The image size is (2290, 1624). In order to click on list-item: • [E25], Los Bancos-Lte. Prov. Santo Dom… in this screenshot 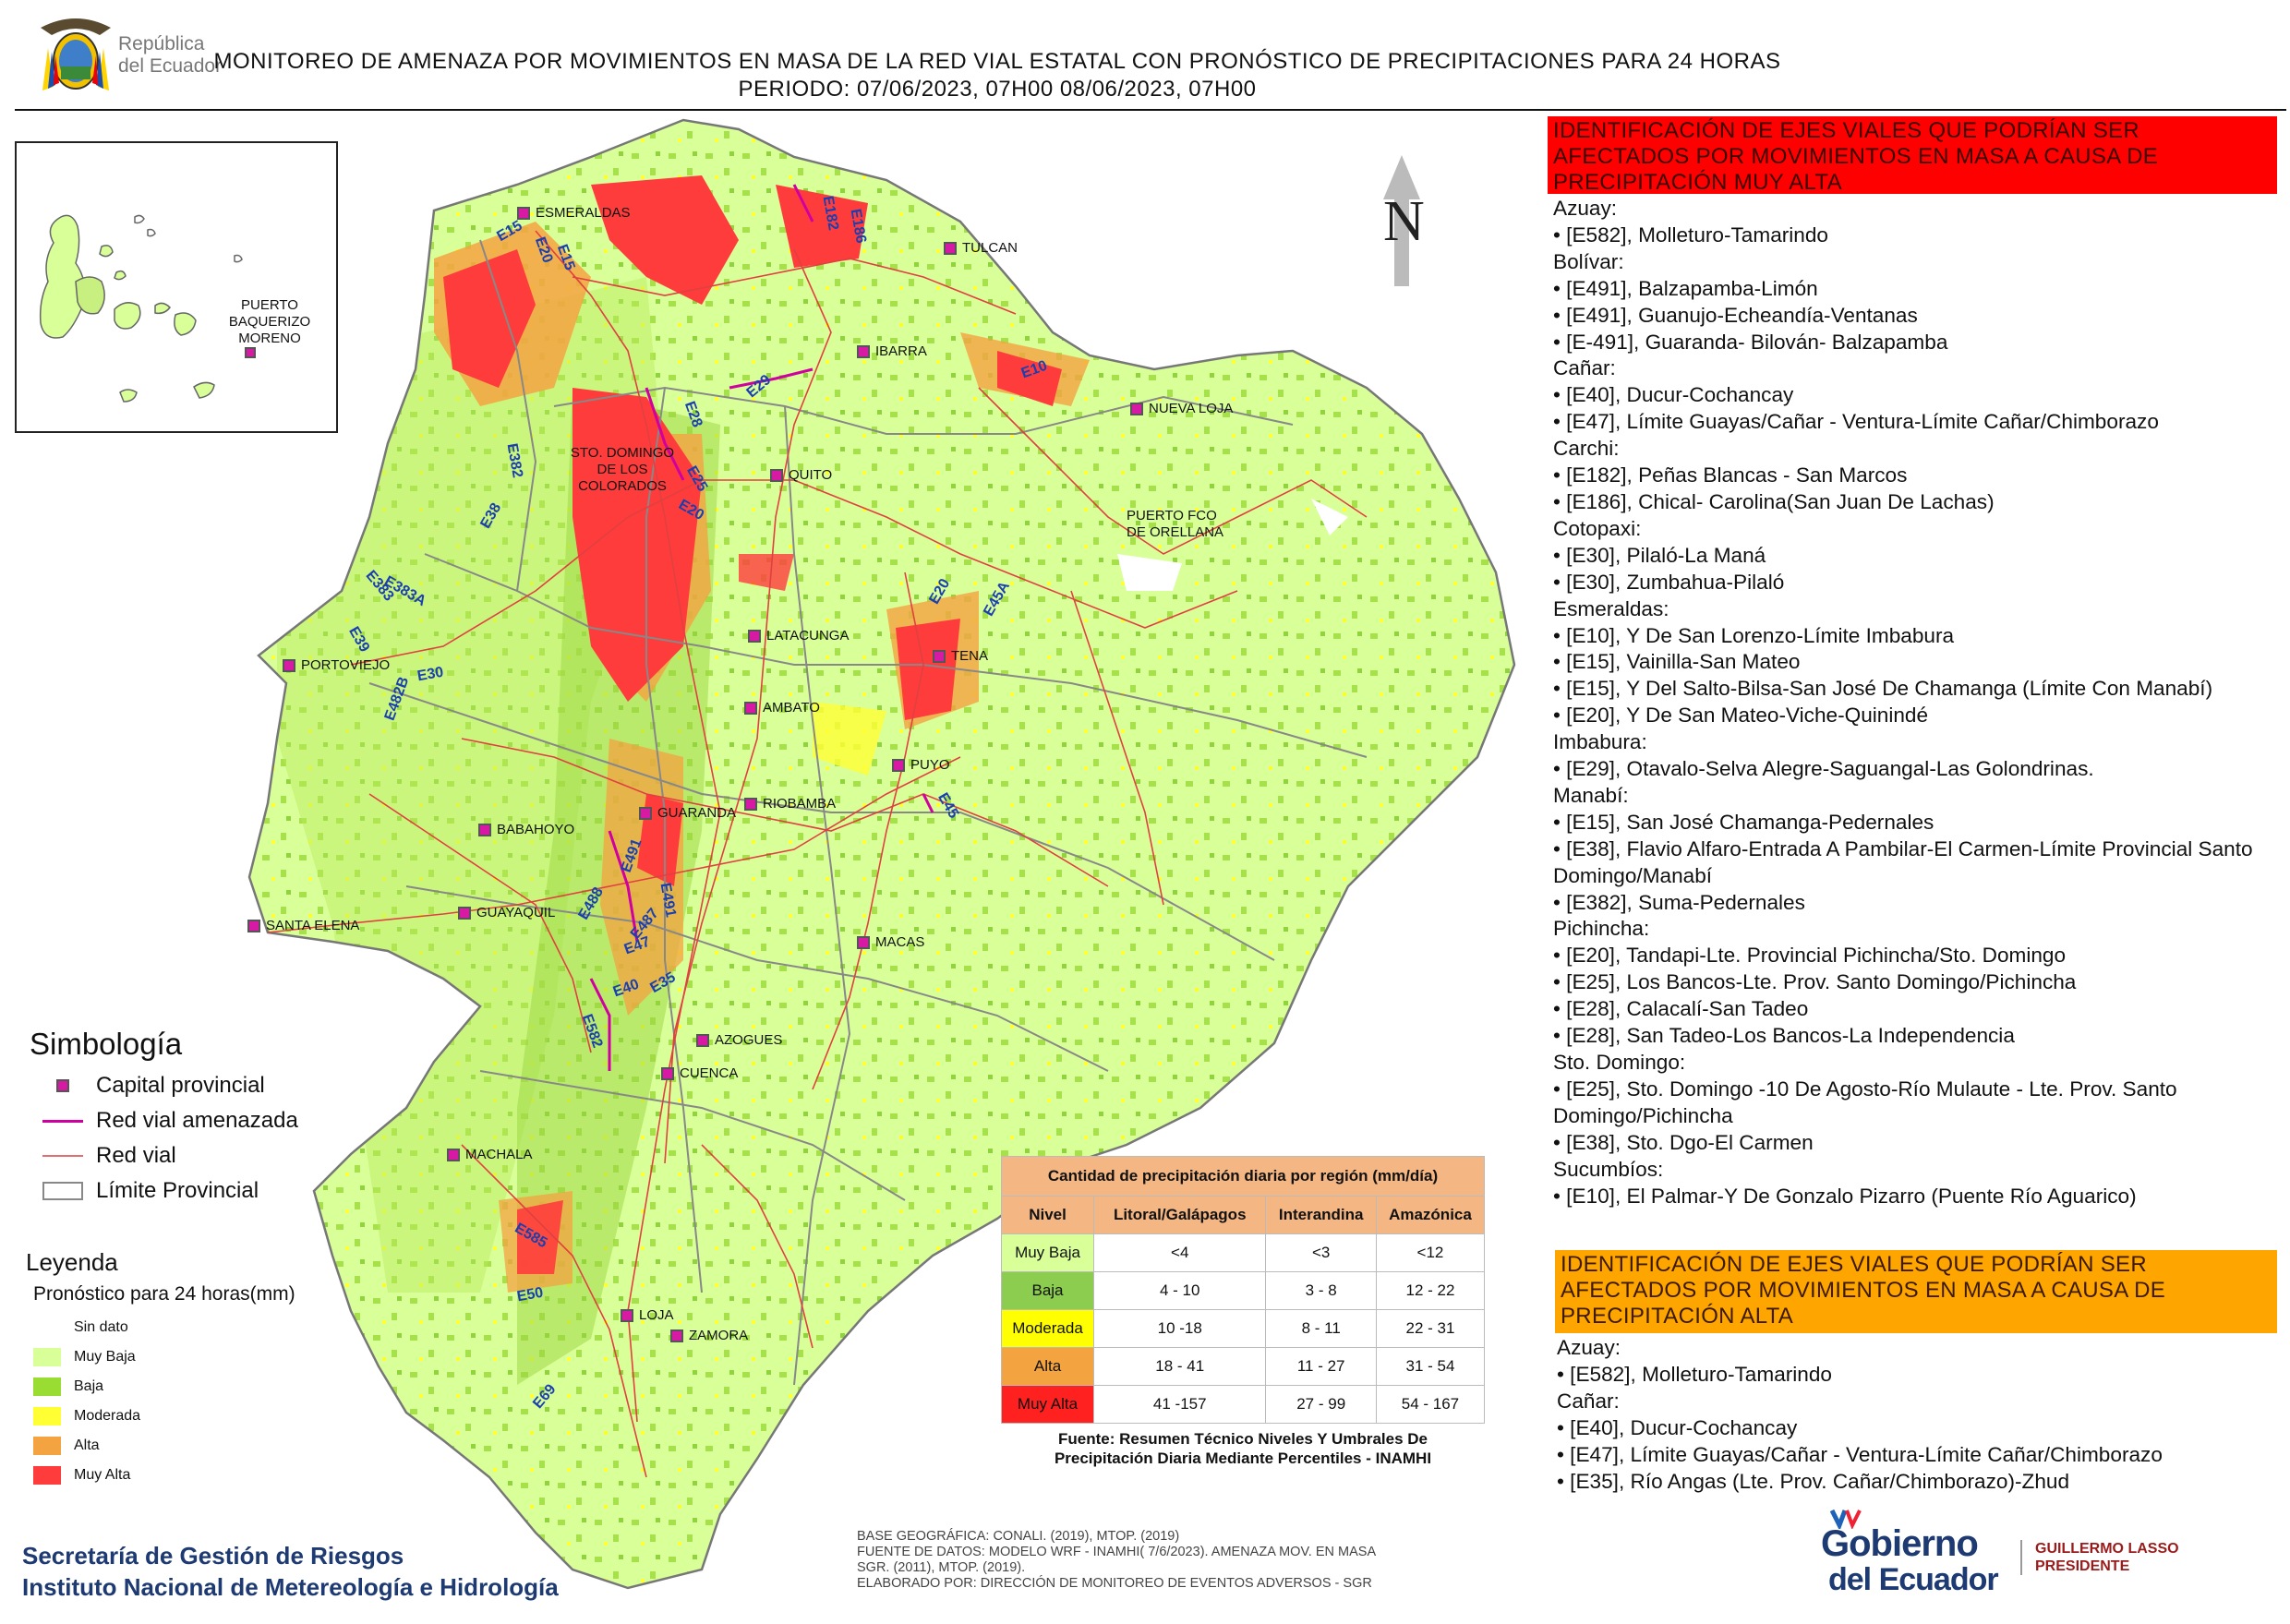, I will do `click(1815, 982)`.